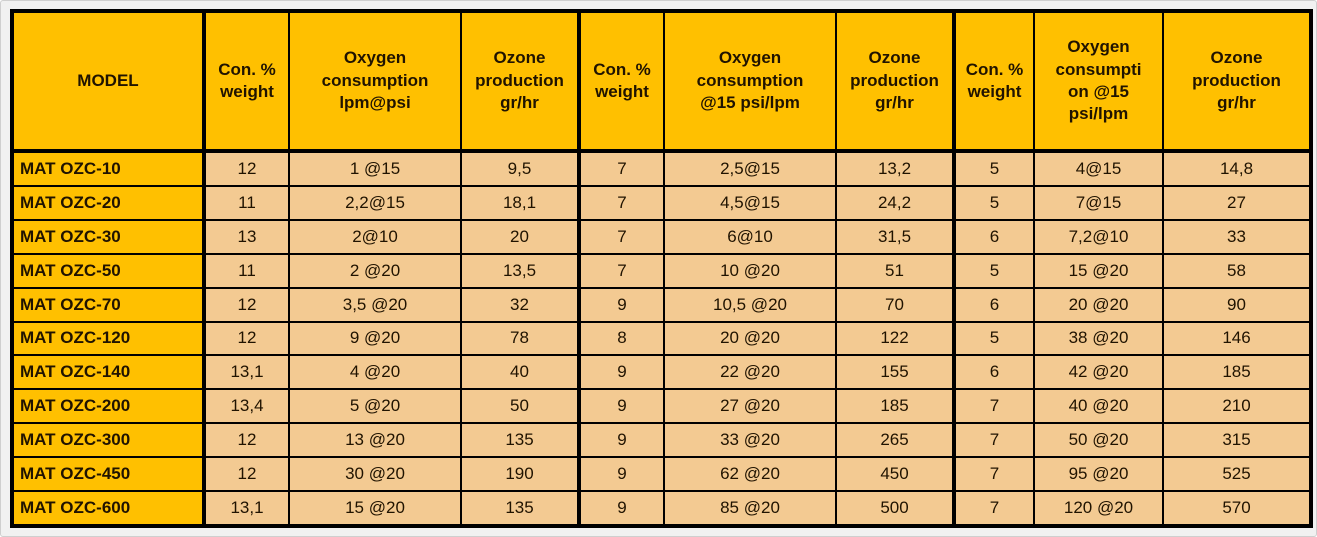  I want to click on value-cell: 13,1, so click(246, 508).